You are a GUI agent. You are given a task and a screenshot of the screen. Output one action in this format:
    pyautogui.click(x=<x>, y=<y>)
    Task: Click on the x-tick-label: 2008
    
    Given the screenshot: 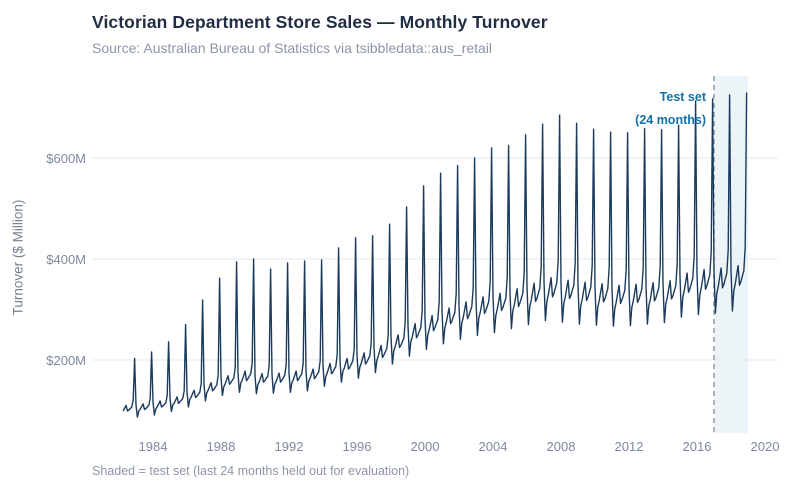 What is the action you would take?
    pyautogui.click(x=561, y=446)
    